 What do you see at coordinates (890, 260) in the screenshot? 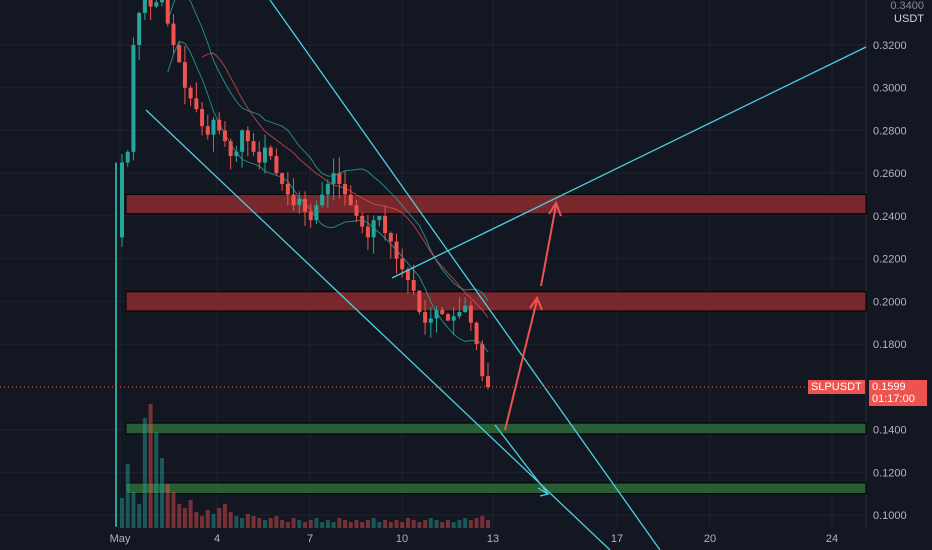
I see `price-tick-label: 0.2200` at bounding box center [890, 260].